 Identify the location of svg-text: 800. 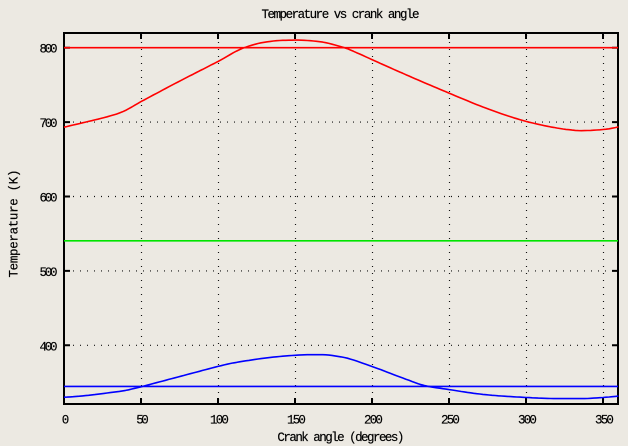
(49, 50).